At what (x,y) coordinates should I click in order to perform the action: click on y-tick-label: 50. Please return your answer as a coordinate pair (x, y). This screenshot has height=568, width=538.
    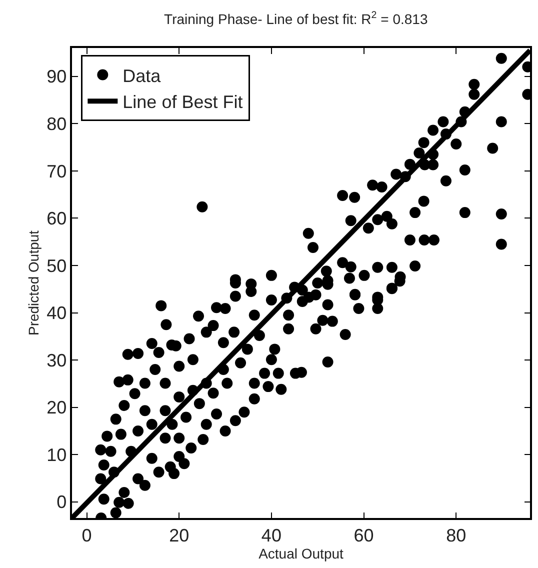
    Looking at the image, I should click on (56, 266).